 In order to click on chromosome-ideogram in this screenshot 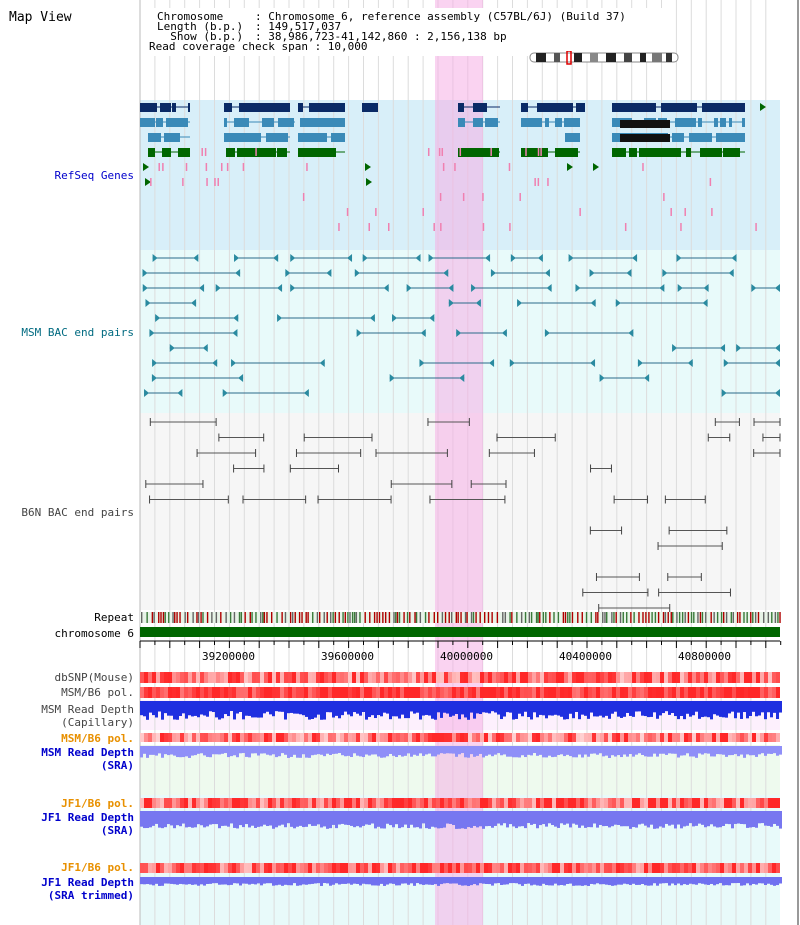, I will do `click(606, 58)`.